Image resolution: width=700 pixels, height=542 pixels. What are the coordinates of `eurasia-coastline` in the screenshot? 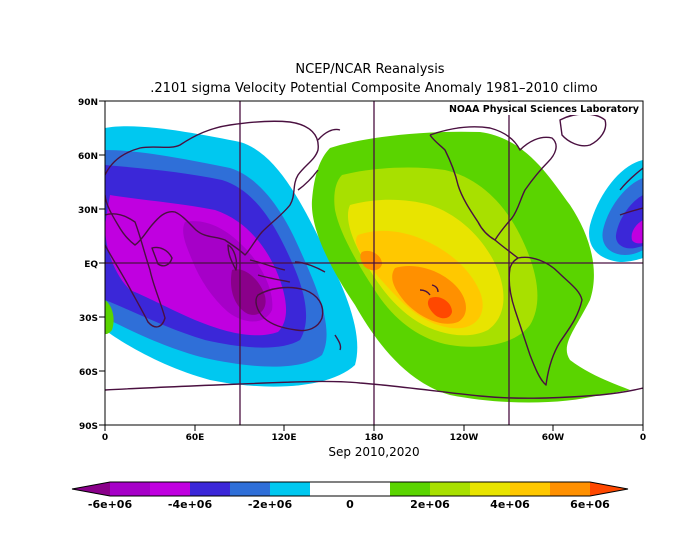 It's located at (212, 188).